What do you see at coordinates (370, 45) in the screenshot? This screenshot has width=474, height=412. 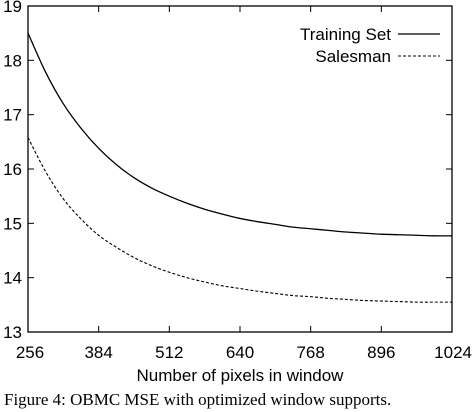 I see `legend: Training Set Salesman` at bounding box center [370, 45].